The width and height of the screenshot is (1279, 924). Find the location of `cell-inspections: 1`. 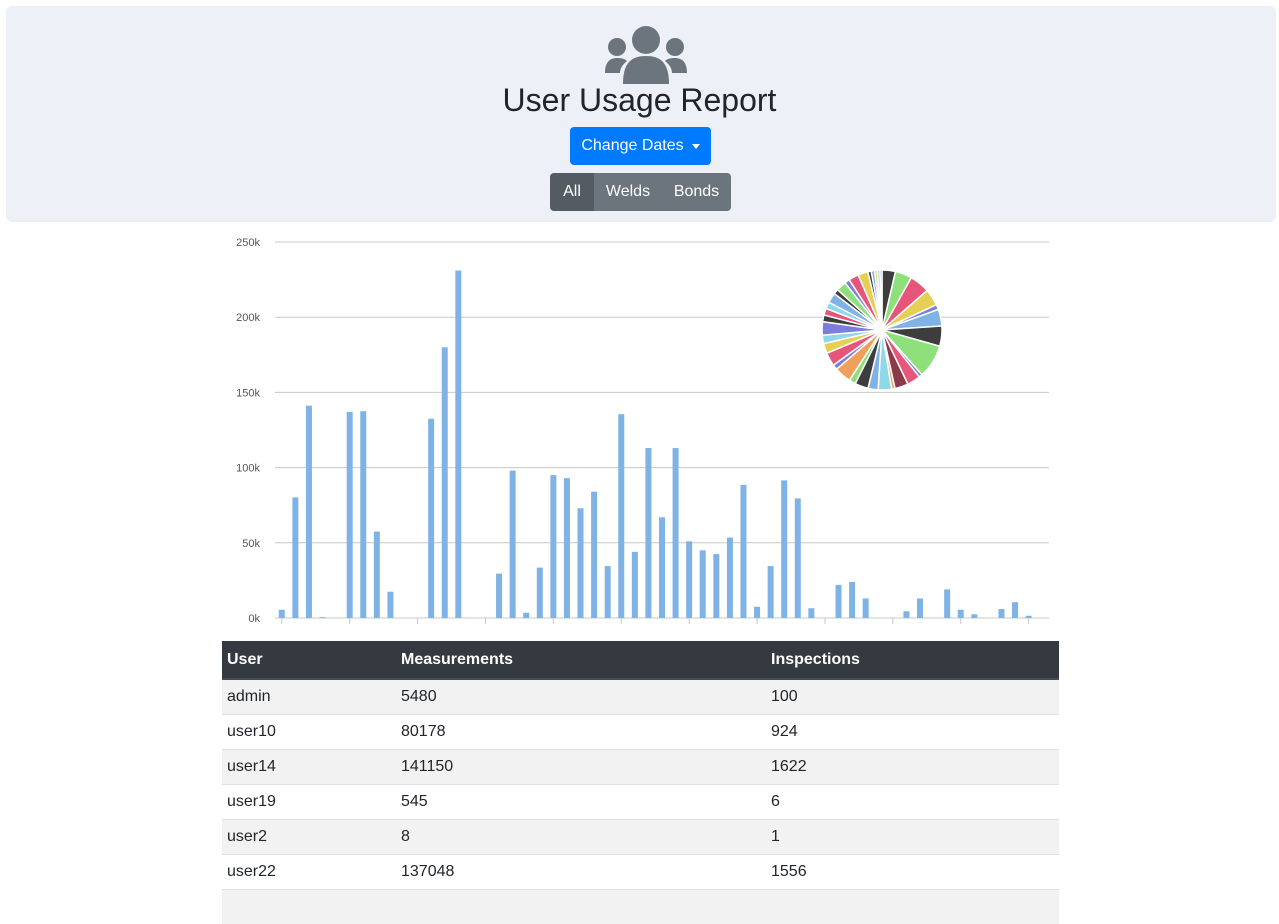

cell-inspections: 1 is located at coordinates (912, 837).